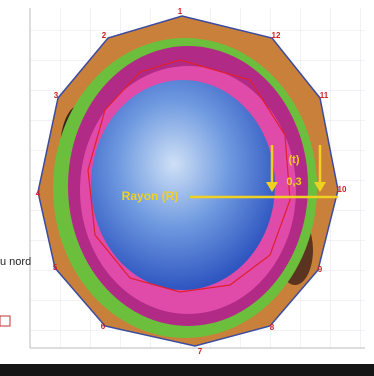 The image size is (374, 376). What do you see at coordinates (5, 321) in the screenshot?
I see `marker-box` at bounding box center [5, 321].